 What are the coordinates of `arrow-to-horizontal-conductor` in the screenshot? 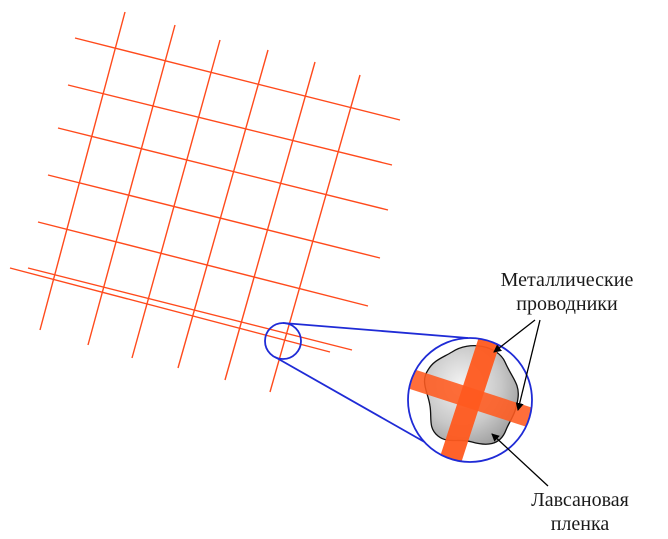 It's located at (528, 365).